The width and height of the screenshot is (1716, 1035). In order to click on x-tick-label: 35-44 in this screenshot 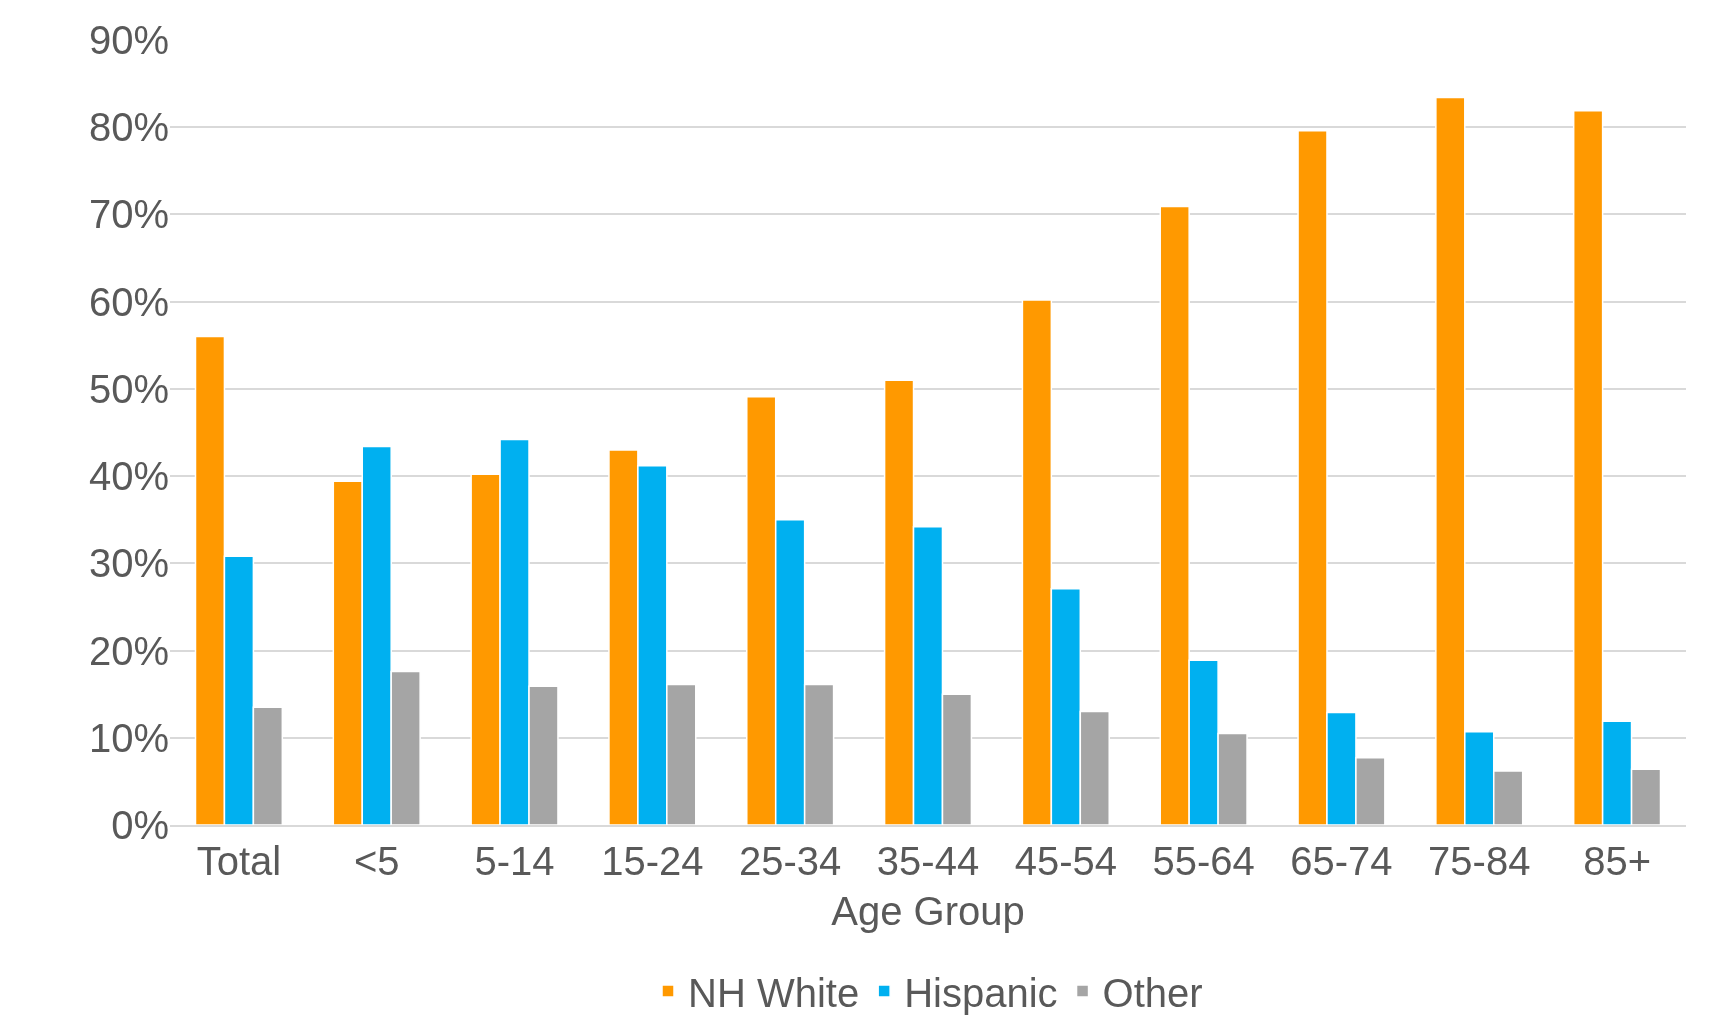, I will do `click(928, 861)`.